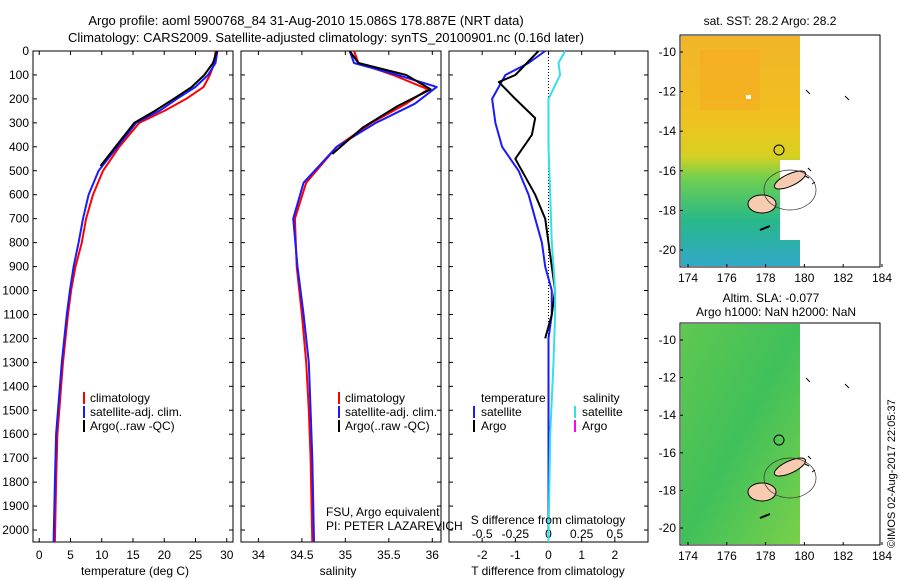  Describe the element at coordinates (338, 571) in the screenshot. I see `salinity-axis-label: salinity` at that location.